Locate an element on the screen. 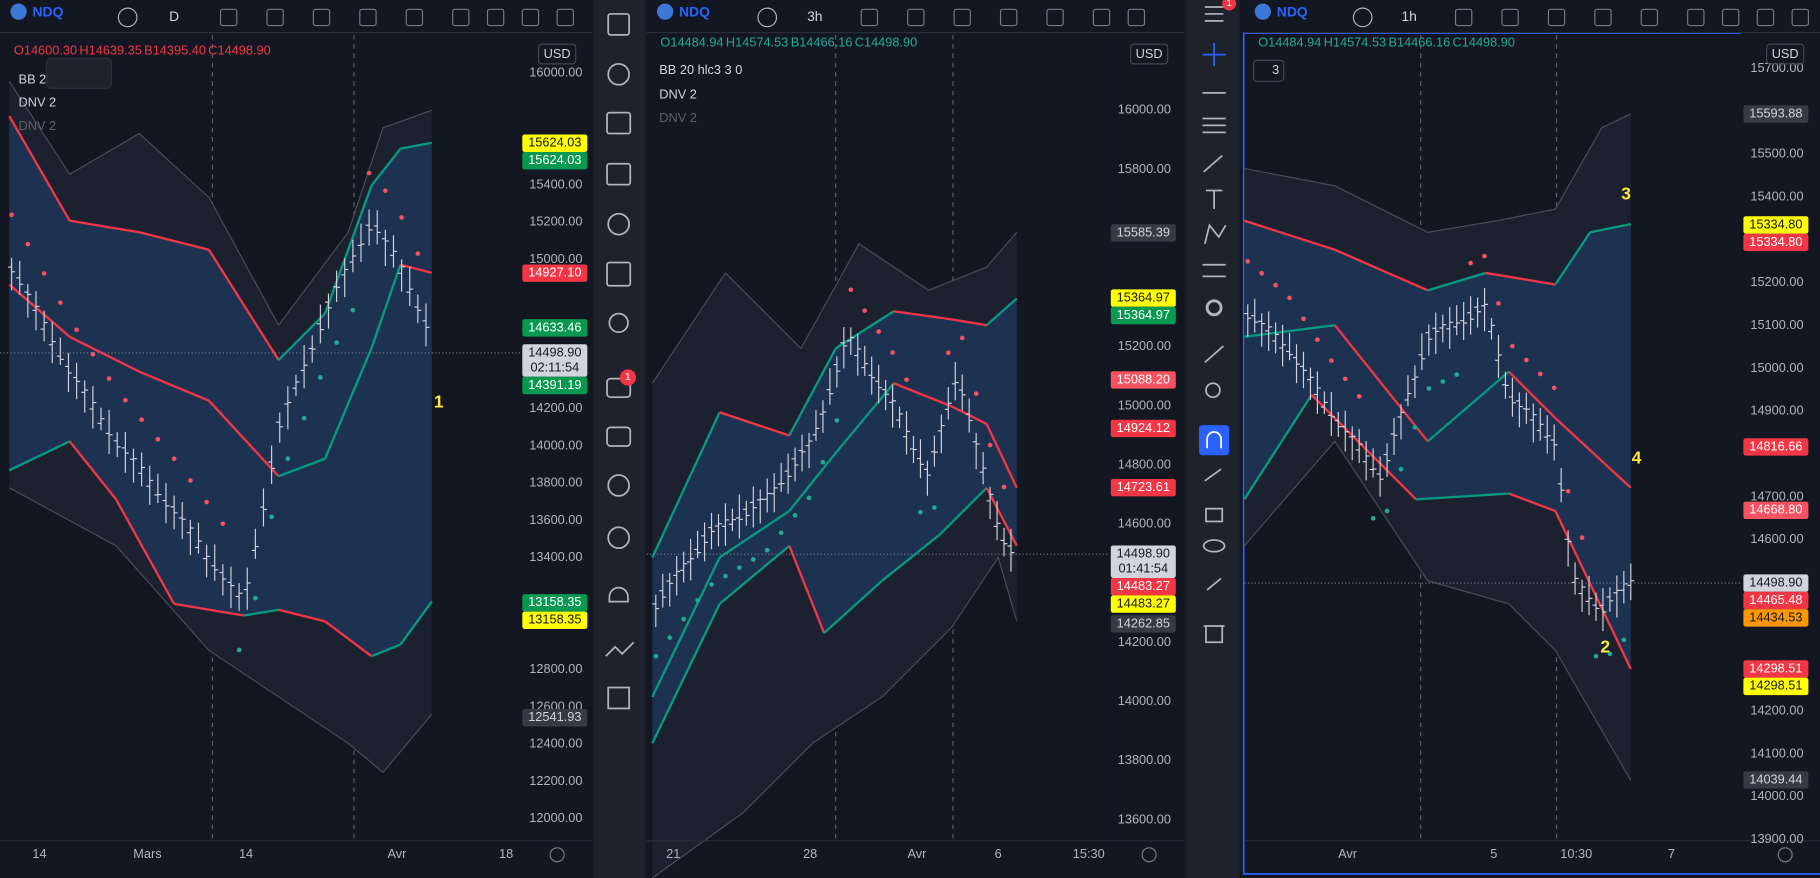  legend-item: BB 20 is located at coordinates (36, 79).